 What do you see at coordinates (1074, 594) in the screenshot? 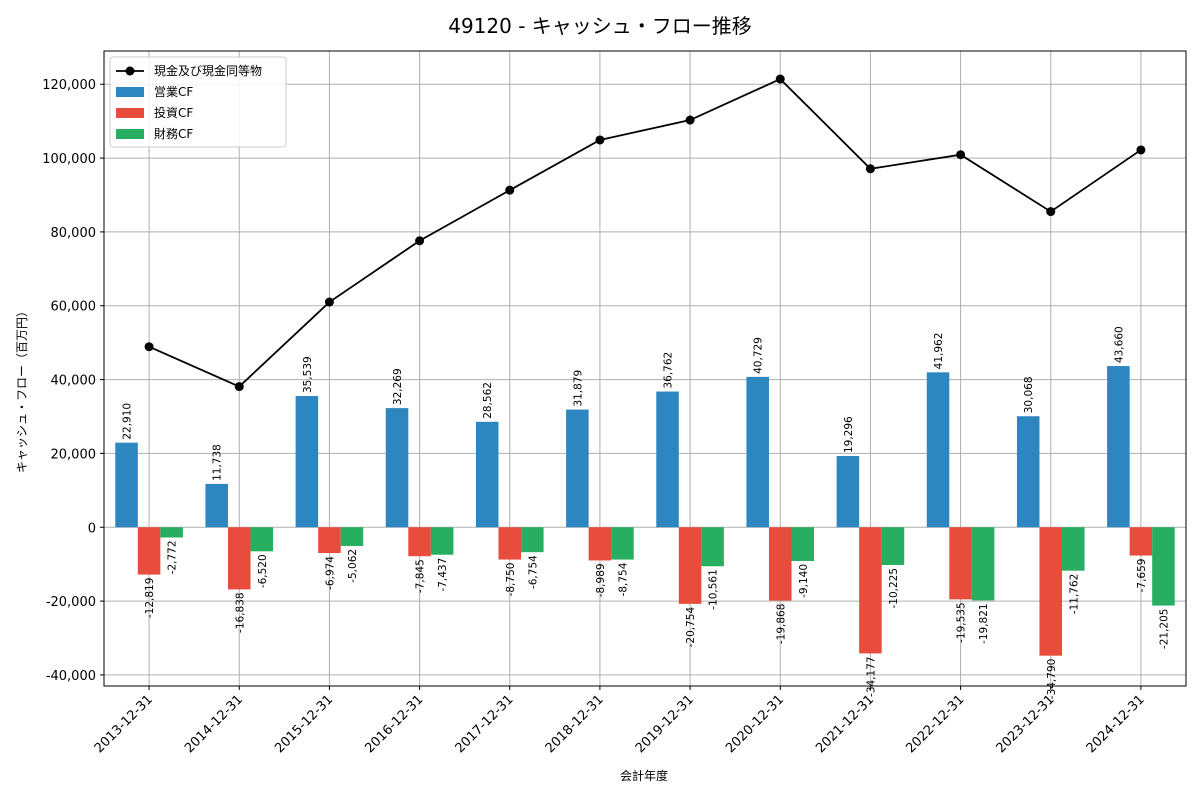
I see `data-label: -11,762` at bounding box center [1074, 594].